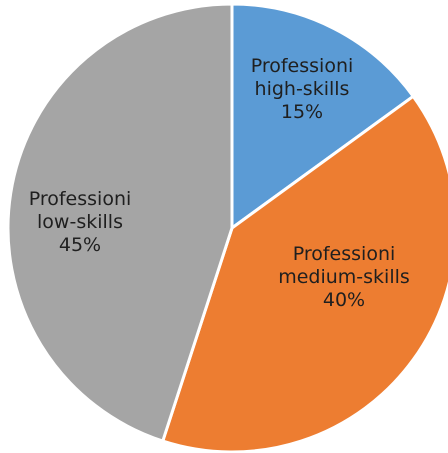 The image size is (448, 453). I want to click on pie-data-label-3: Professioni low-skills 45%, so click(80, 222).